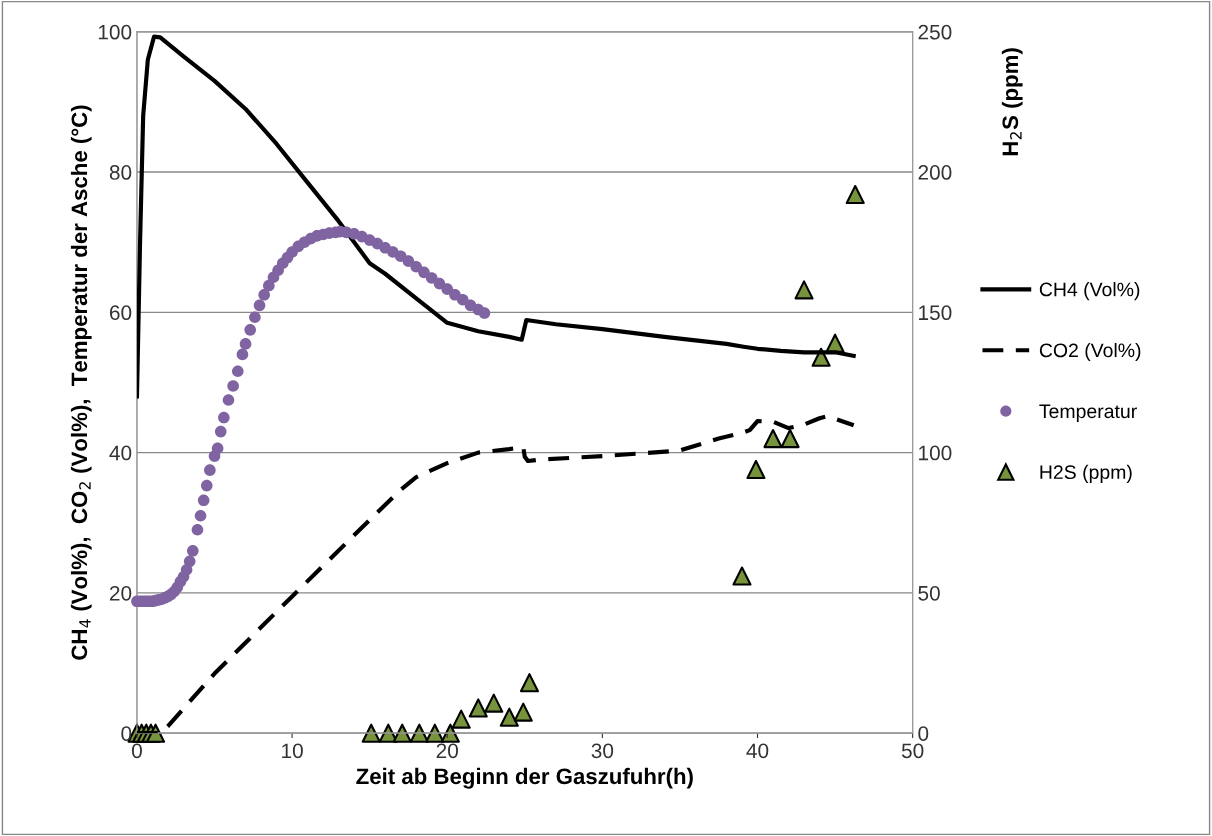 The height and width of the screenshot is (836, 1212). I want to click on y-axis-title: CH$_{4}$ (Vol%), CO$_{2}$ (Vol%), Temperatur der Asche (°C), so click(81, 382).